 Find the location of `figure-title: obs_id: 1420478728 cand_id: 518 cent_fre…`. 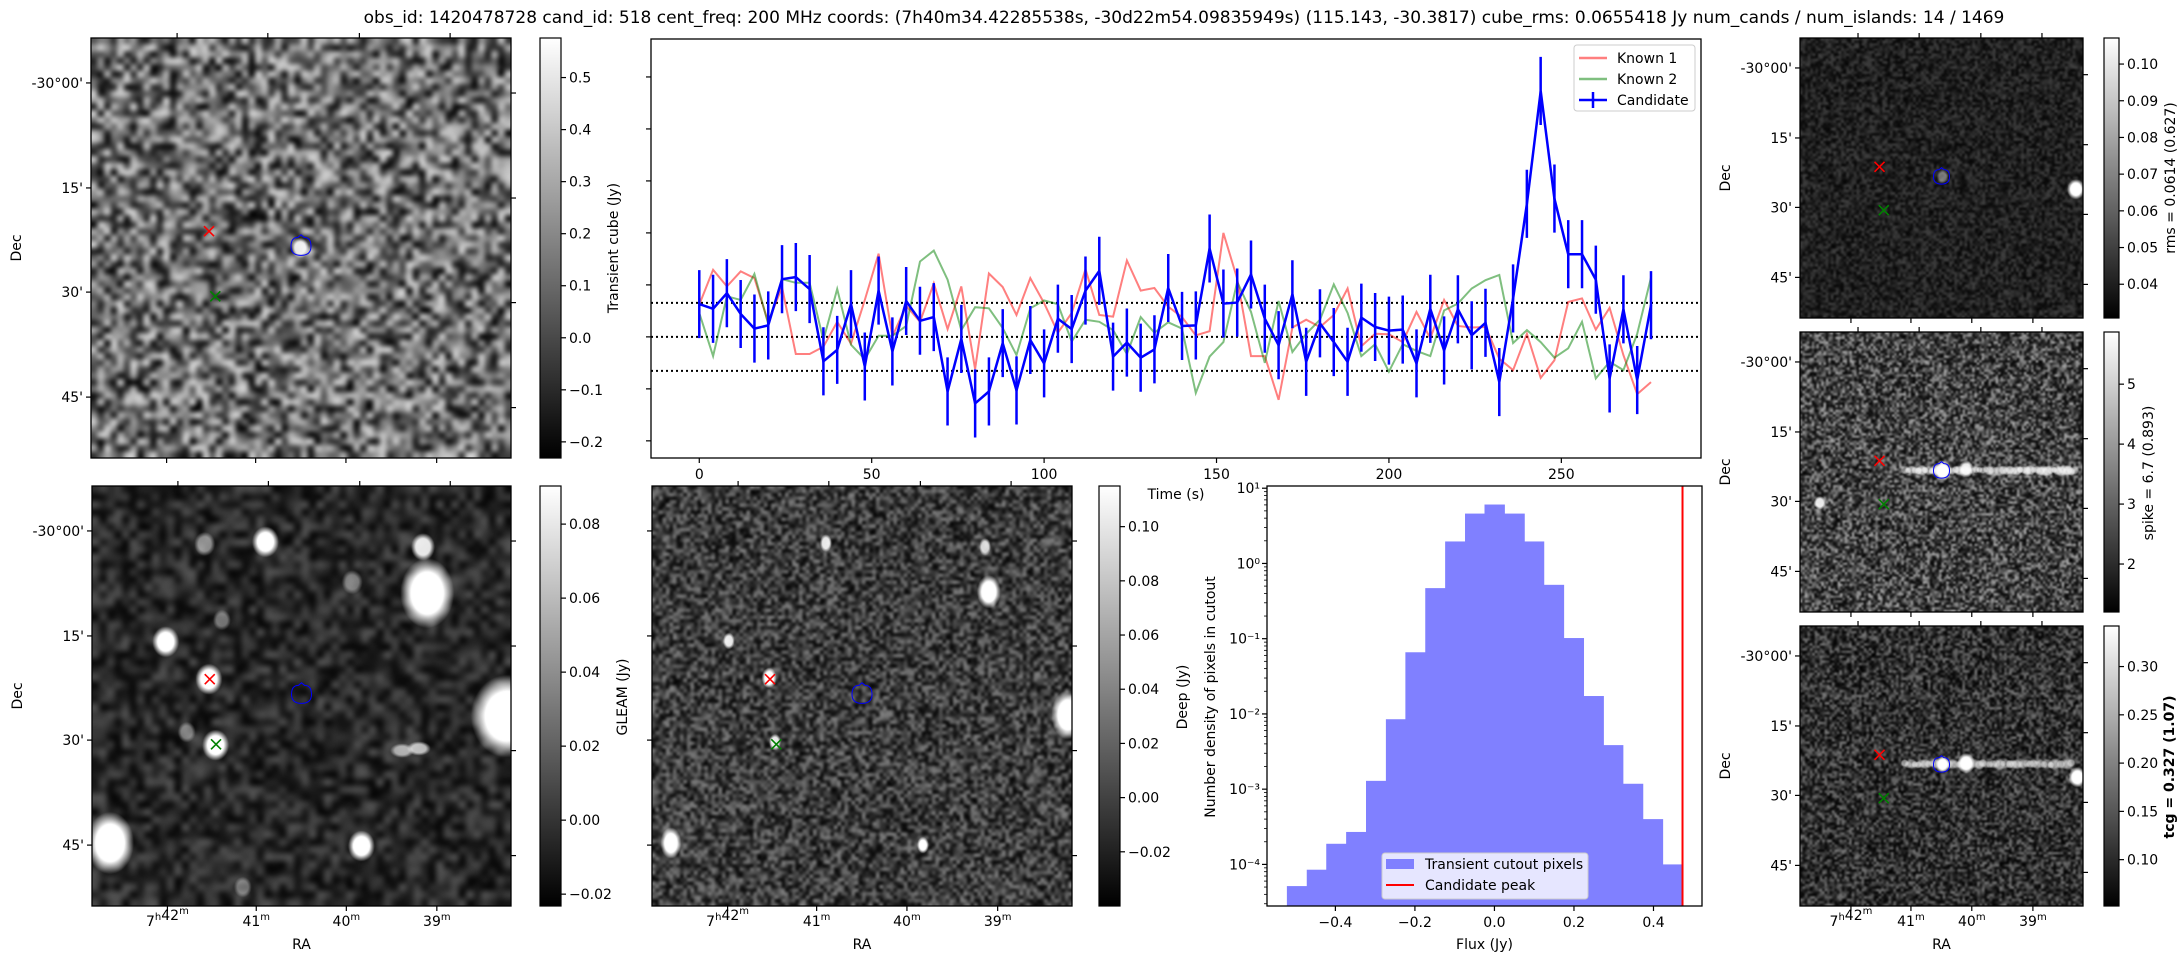

figure-title: obs_id: 1420478728 cand_id: 518 cent_fre… is located at coordinates (1184, 18).